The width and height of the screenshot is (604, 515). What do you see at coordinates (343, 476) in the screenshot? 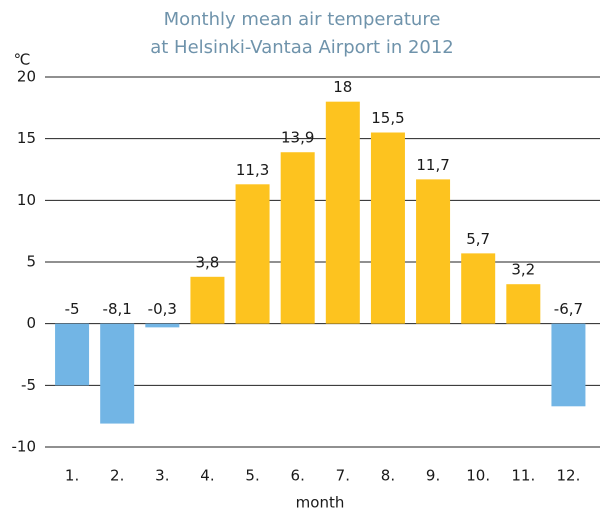
I see `x-tick-label: 7.` at bounding box center [343, 476].